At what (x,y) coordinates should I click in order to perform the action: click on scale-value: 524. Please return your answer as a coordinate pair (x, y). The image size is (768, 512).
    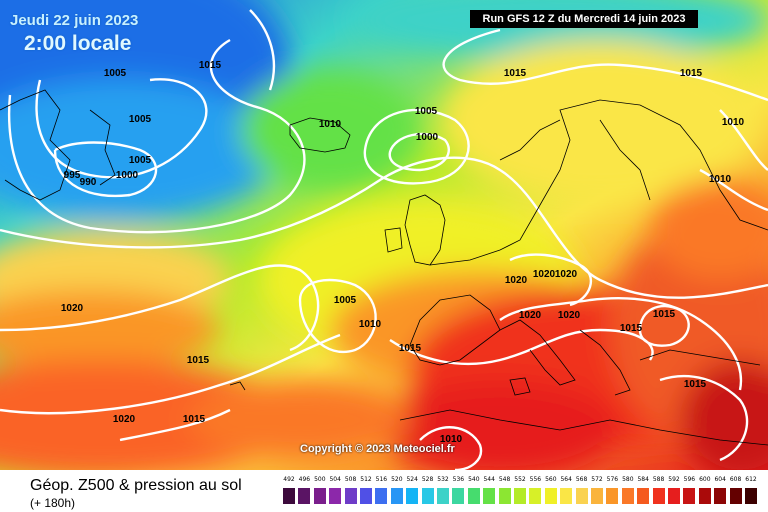
    Looking at the image, I should click on (412, 479).